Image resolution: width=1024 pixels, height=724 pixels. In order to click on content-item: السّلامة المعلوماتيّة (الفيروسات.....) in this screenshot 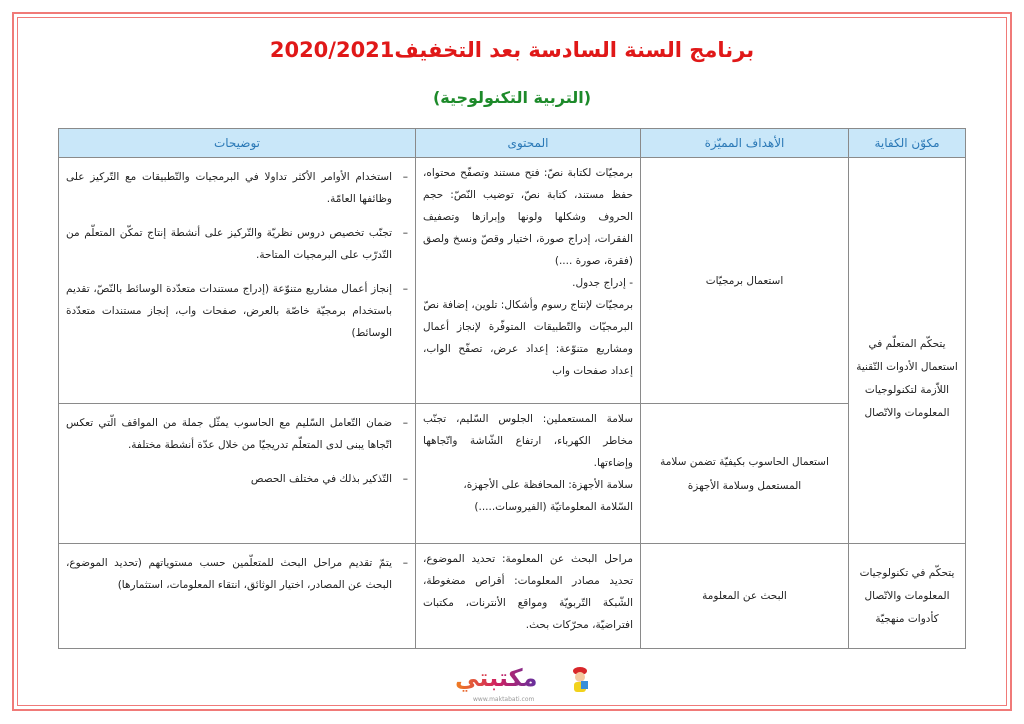, I will do `click(553, 507)`.